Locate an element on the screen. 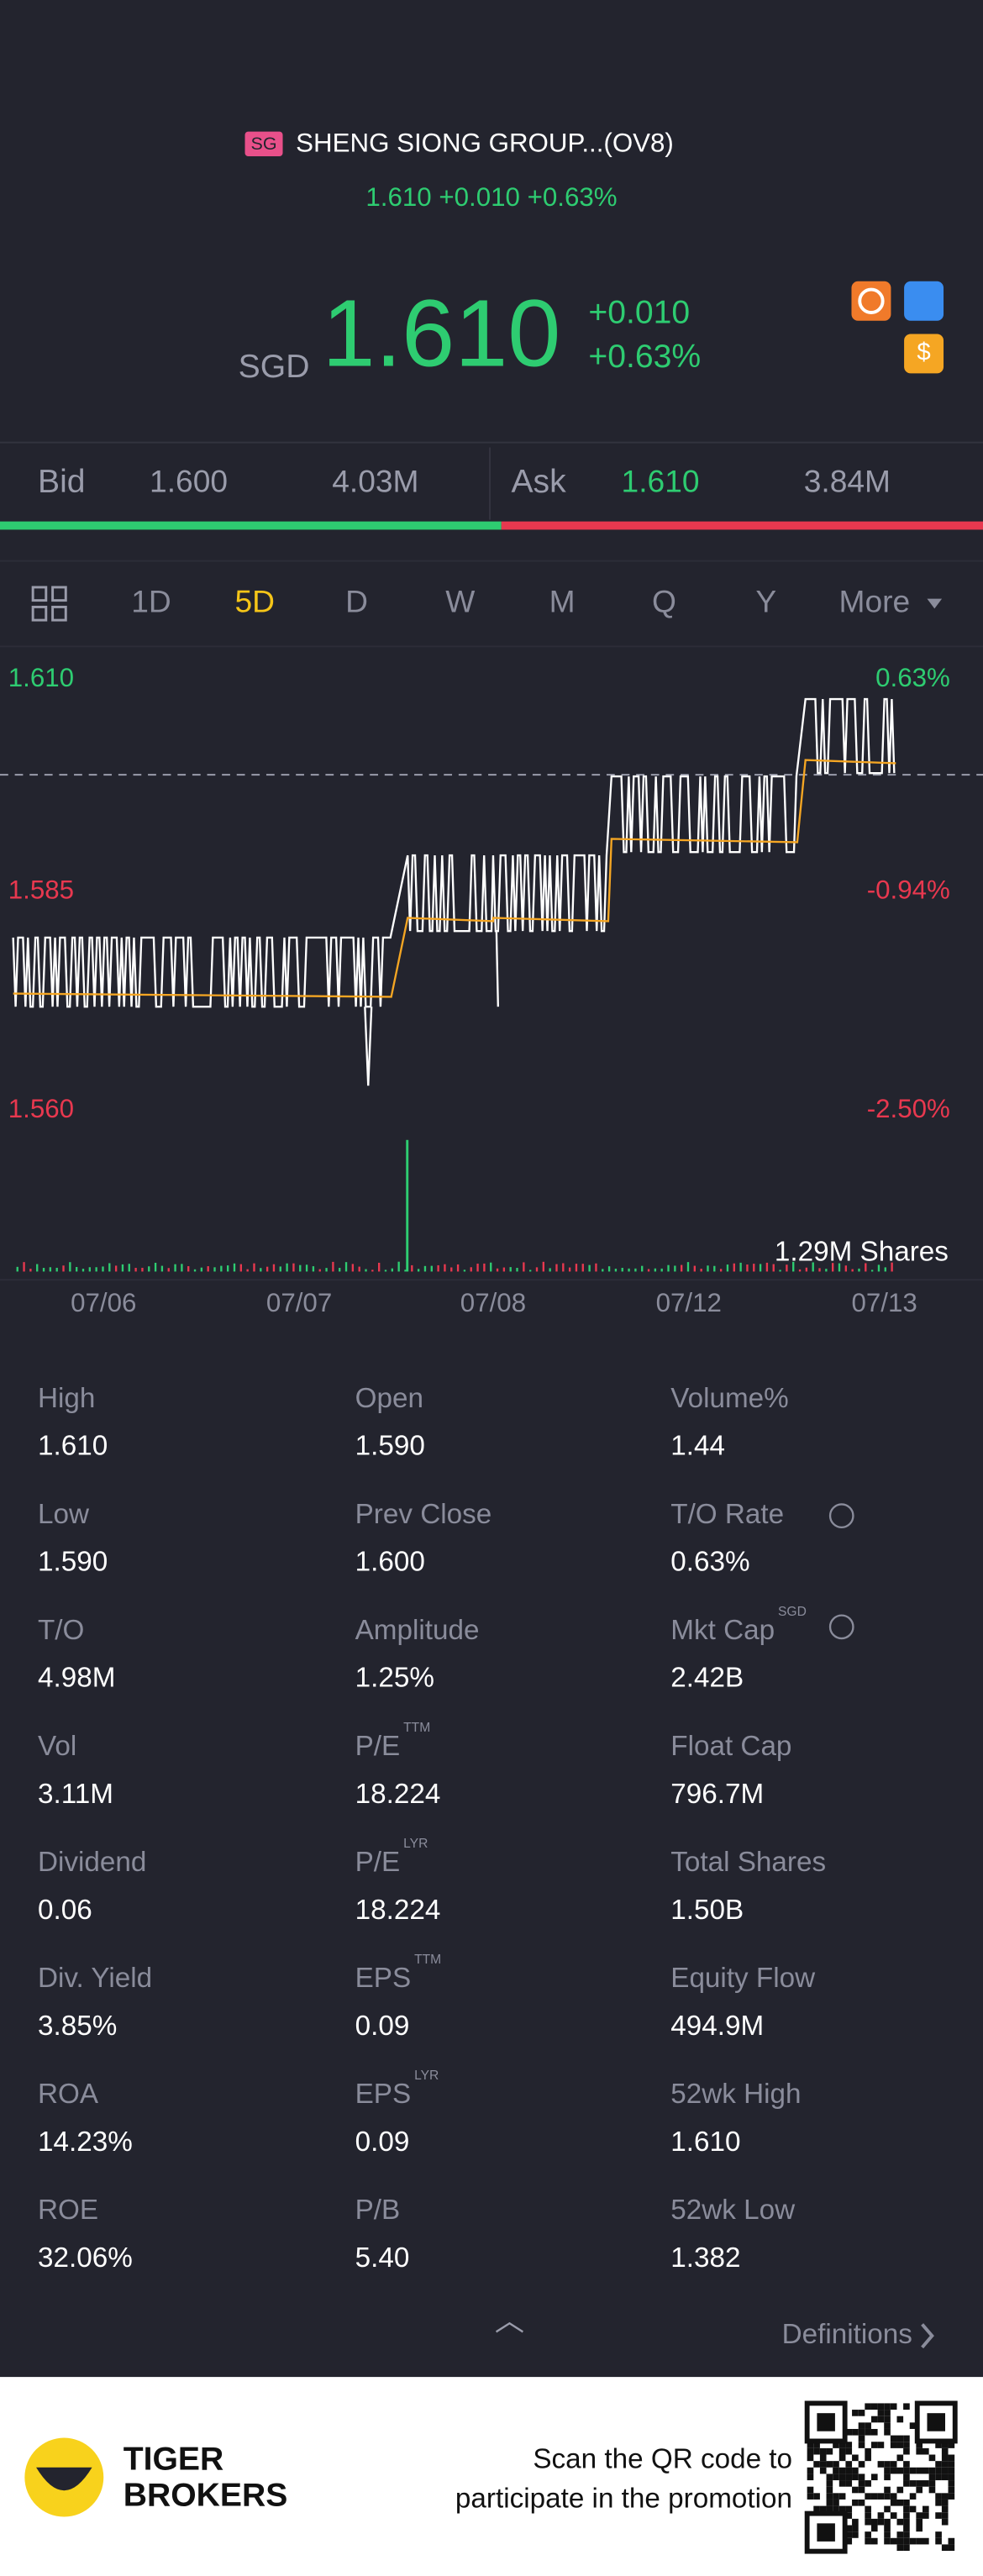 Image resolution: width=983 pixels, height=2576 pixels. price-axis-label: 1.585 is located at coordinates (41, 889).